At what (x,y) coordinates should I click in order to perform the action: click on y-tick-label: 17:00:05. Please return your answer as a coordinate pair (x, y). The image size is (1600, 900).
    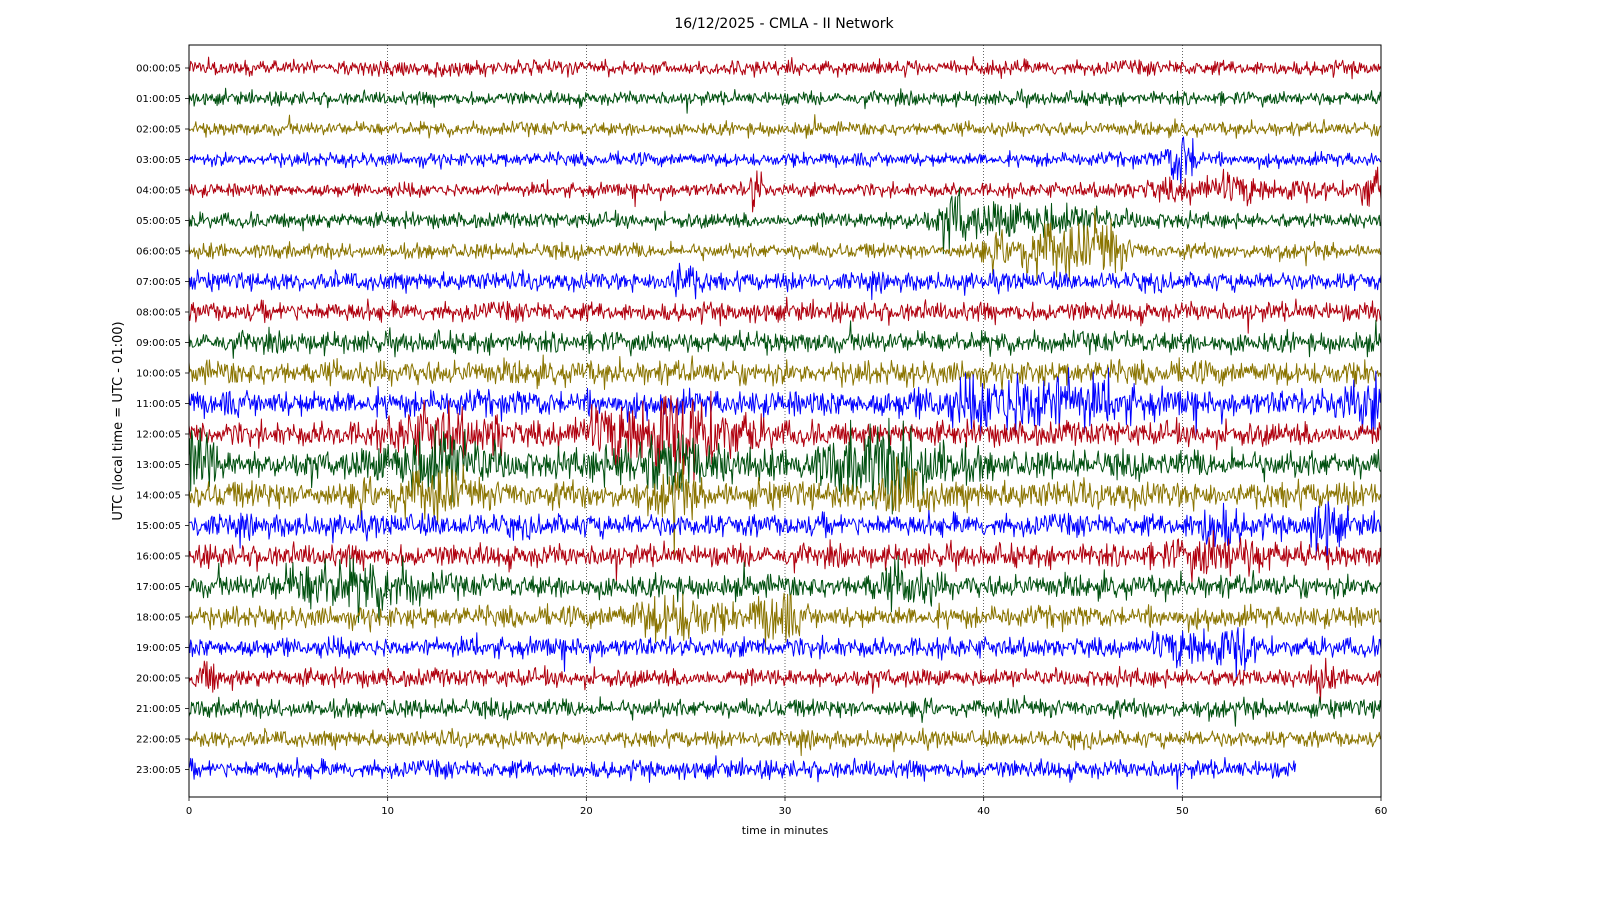
    Looking at the image, I should click on (158, 587).